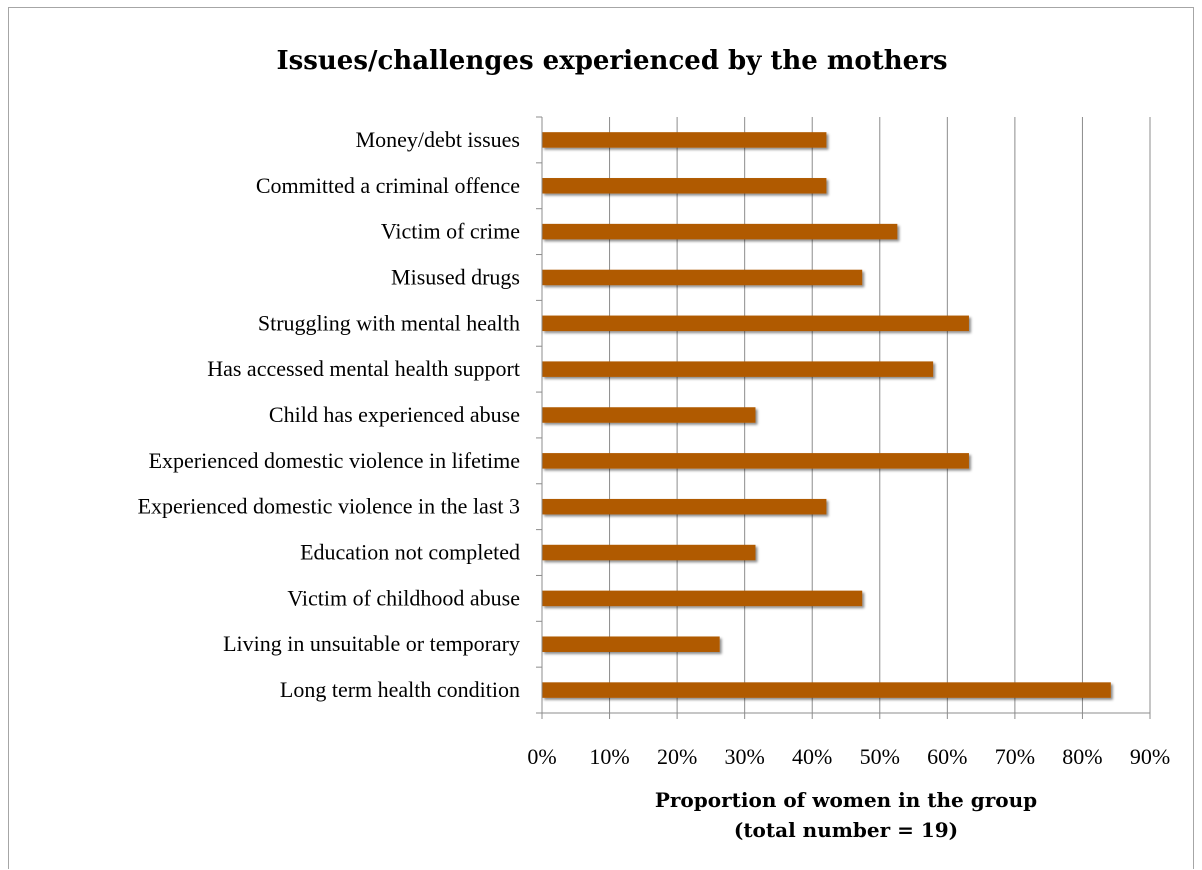  I want to click on category-label: Struggling with mental health, so click(389, 322).